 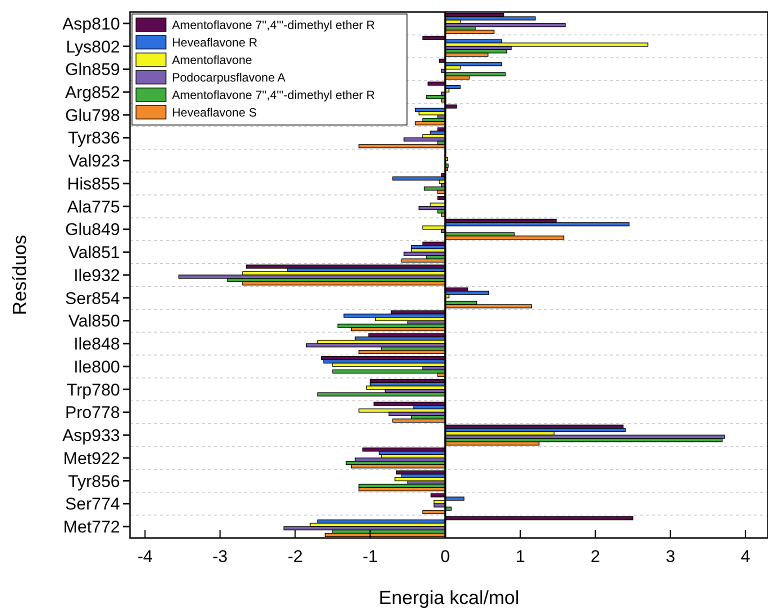 What do you see at coordinates (212, 59) in the screenshot?
I see `legend-label: Amentoflavone` at bounding box center [212, 59].